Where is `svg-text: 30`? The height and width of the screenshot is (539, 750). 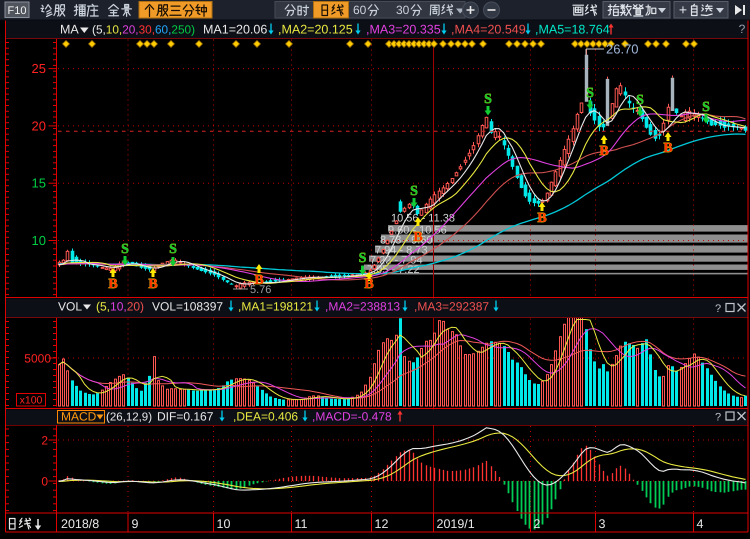
svg-text: 30 is located at coordinates (403, 10).